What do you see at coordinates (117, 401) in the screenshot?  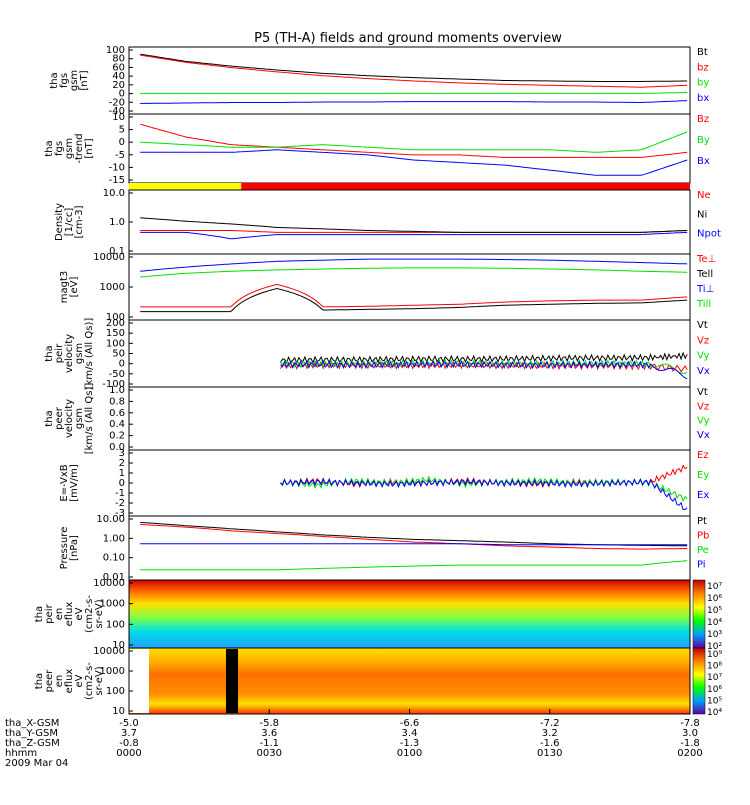 I see `y-tick-label: 0.8` at bounding box center [117, 401].